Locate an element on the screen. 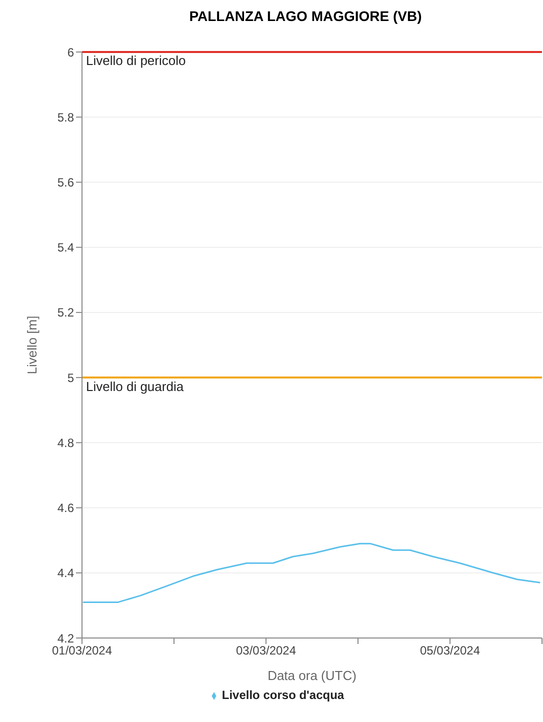 This screenshot has height=722, width=543. ref-line-label: Livello di pericolo is located at coordinates (136, 60).